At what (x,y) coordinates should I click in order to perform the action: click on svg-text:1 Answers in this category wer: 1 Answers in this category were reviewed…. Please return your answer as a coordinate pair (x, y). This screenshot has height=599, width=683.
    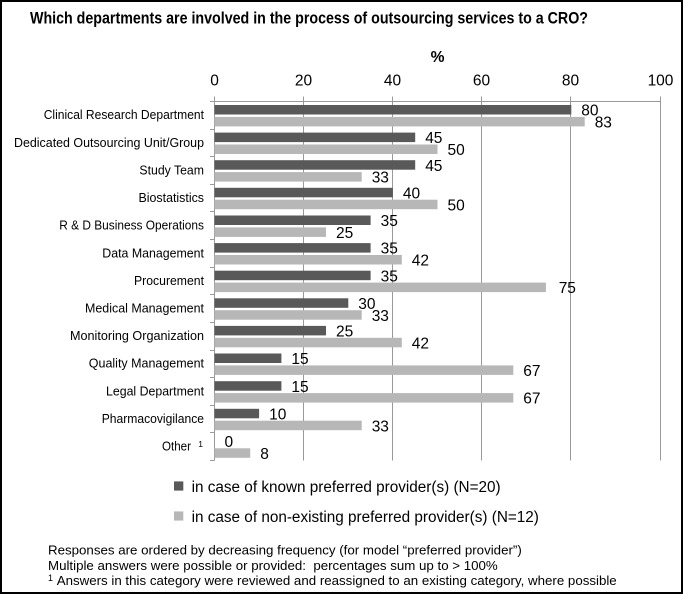
    Looking at the image, I should click on (332, 580).